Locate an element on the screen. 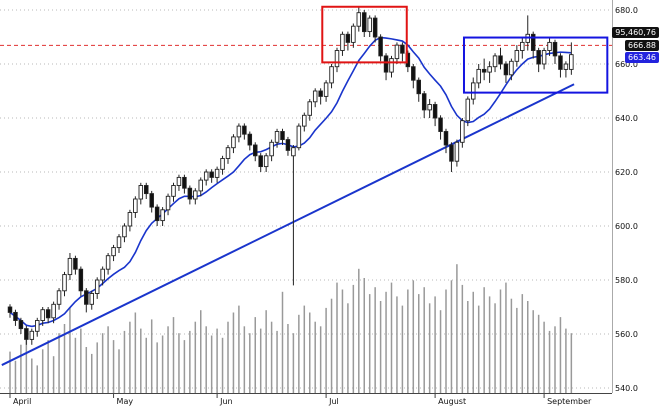  svg-text: 540.0 is located at coordinates (626, 388).